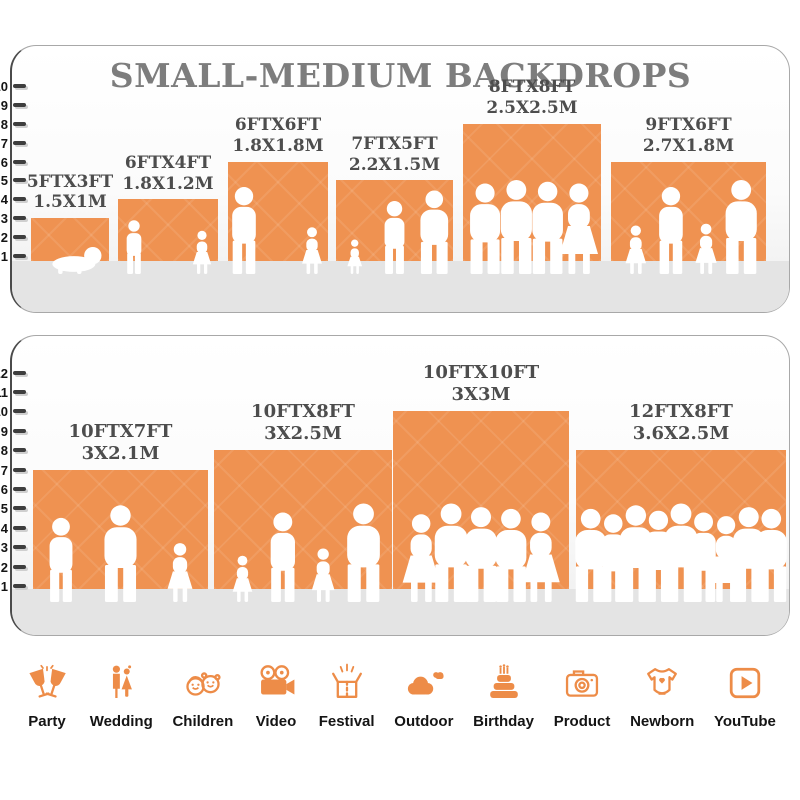 Image resolution: width=800 pixels, height=800 pixels. I want to click on category-label: Newborn, so click(662, 721).